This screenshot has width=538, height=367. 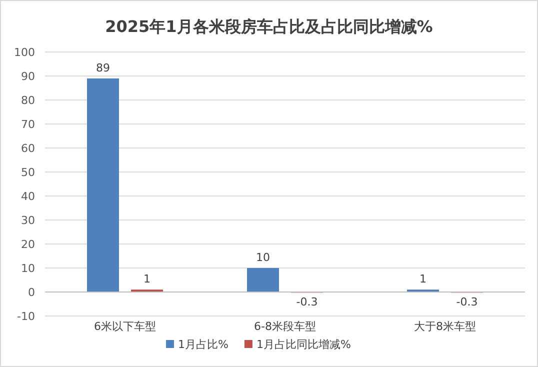 What do you see at coordinates (125, 326) in the screenshot?
I see `x-tick-label: 6米以下车型` at bounding box center [125, 326].